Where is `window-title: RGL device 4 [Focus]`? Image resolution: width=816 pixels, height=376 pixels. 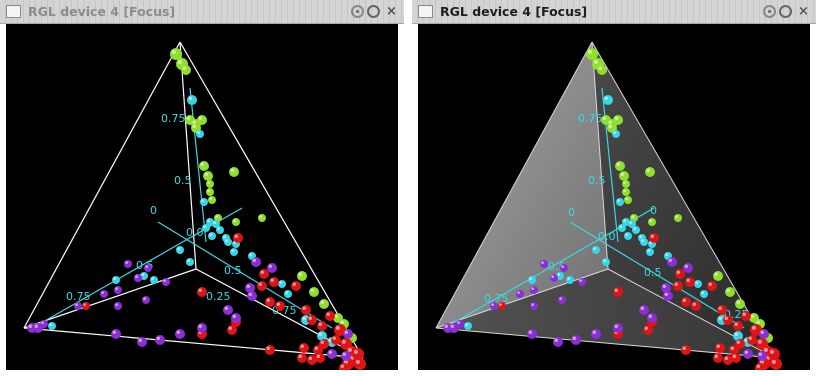 window-title: RGL device 4 [Focus] is located at coordinates (514, 11).